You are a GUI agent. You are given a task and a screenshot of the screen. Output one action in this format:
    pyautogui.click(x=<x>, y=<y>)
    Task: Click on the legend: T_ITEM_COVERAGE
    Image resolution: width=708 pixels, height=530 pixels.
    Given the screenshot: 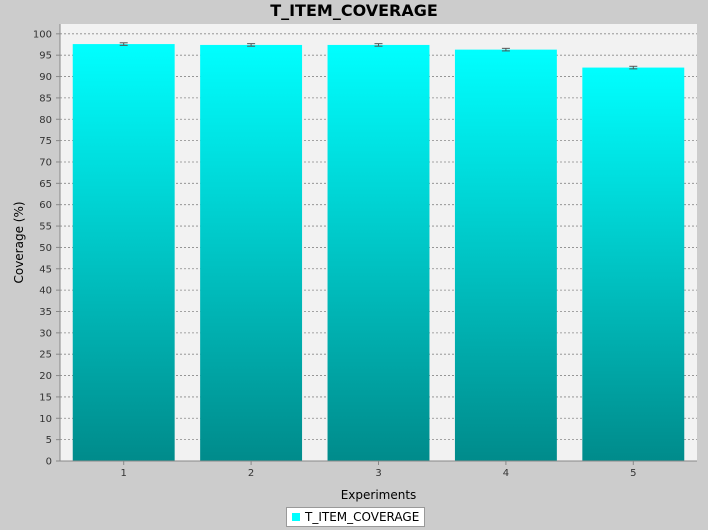 What is the action you would take?
    pyautogui.click(x=356, y=517)
    